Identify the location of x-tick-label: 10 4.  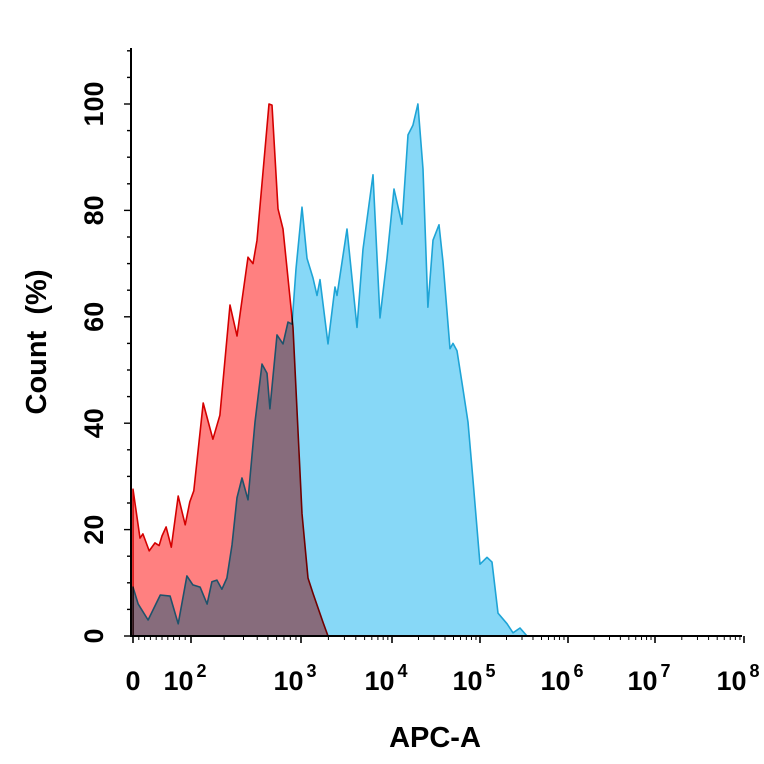
(385, 678).